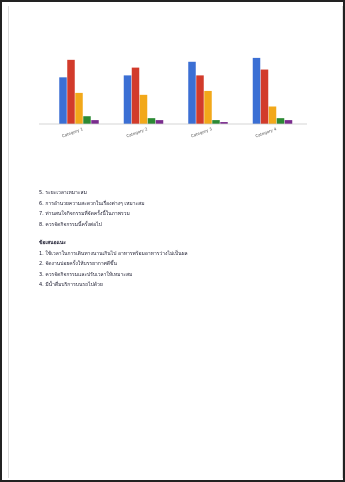  I want to click on chart-bars, so click(176, 91).